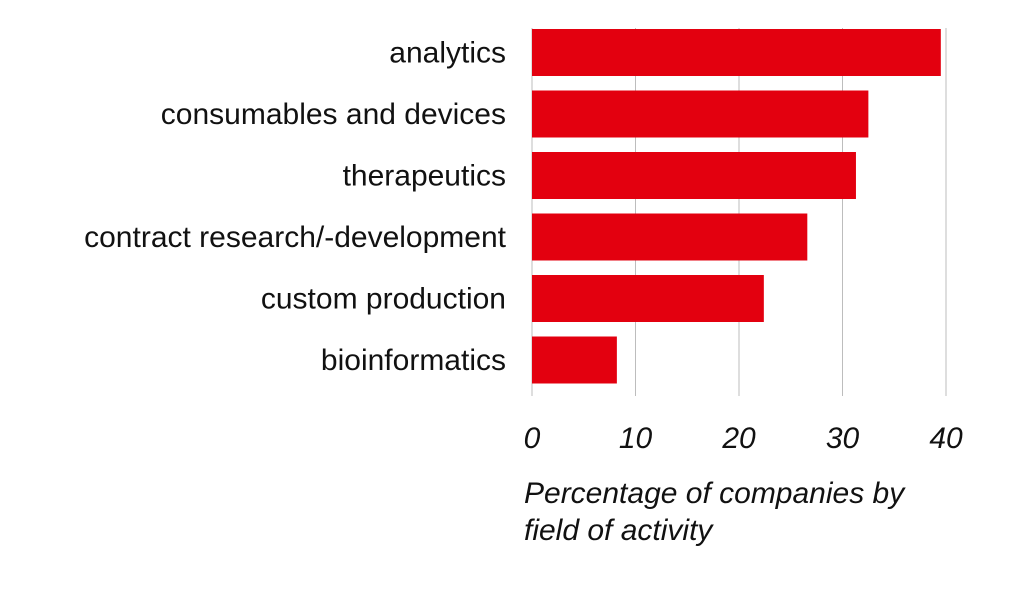 This screenshot has width=1016, height=610. What do you see at coordinates (333, 114) in the screenshot?
I see `category-label-1: consumables and devices` at bounding box center [333, 114].